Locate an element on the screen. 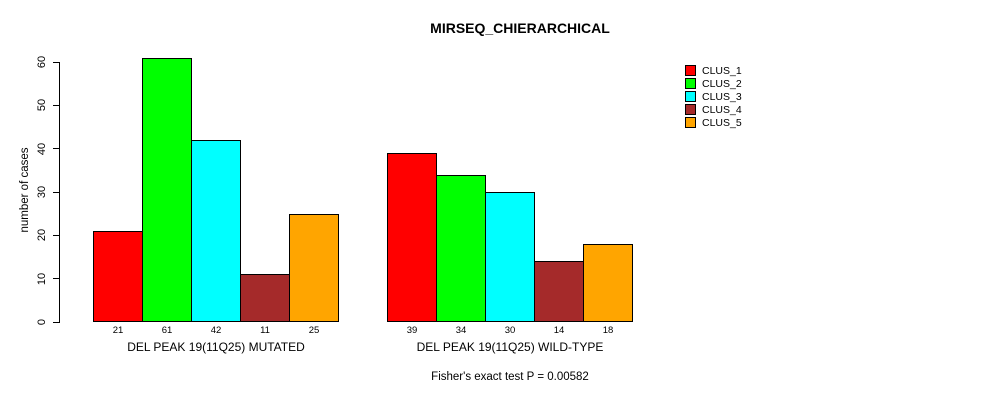  legend-item: CLUS_2 is located at coordinates (713, 83).